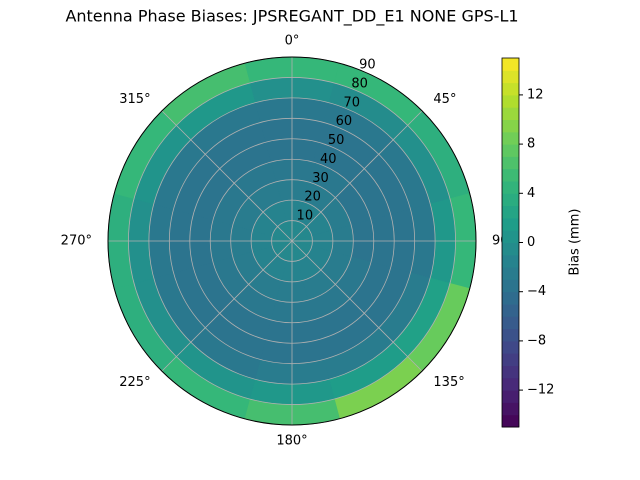 The height and width of the screenshot is (480, 640). Describe the element at coordinates (536, 340) in the screenshot. I see `colorbar-tick-label: −8` at that location.